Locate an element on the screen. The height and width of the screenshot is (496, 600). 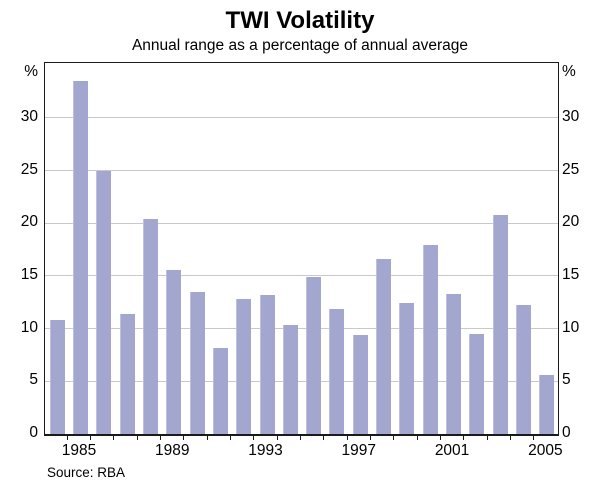
y-axis-label-left-0: 0 is located at coordinates (33, 432).